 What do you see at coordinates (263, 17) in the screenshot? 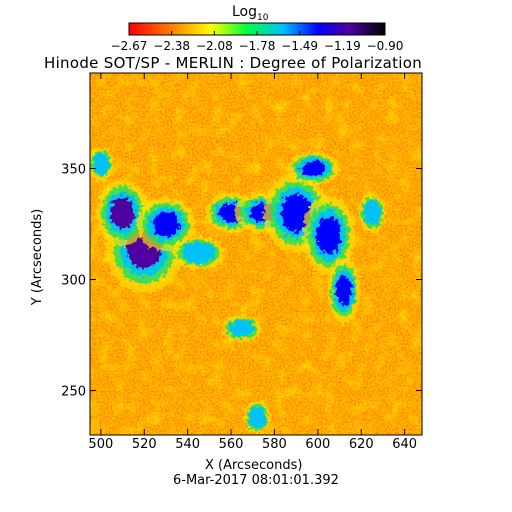
I see `colorbar-label-subscript: 10` at bounding box center [263, 17].